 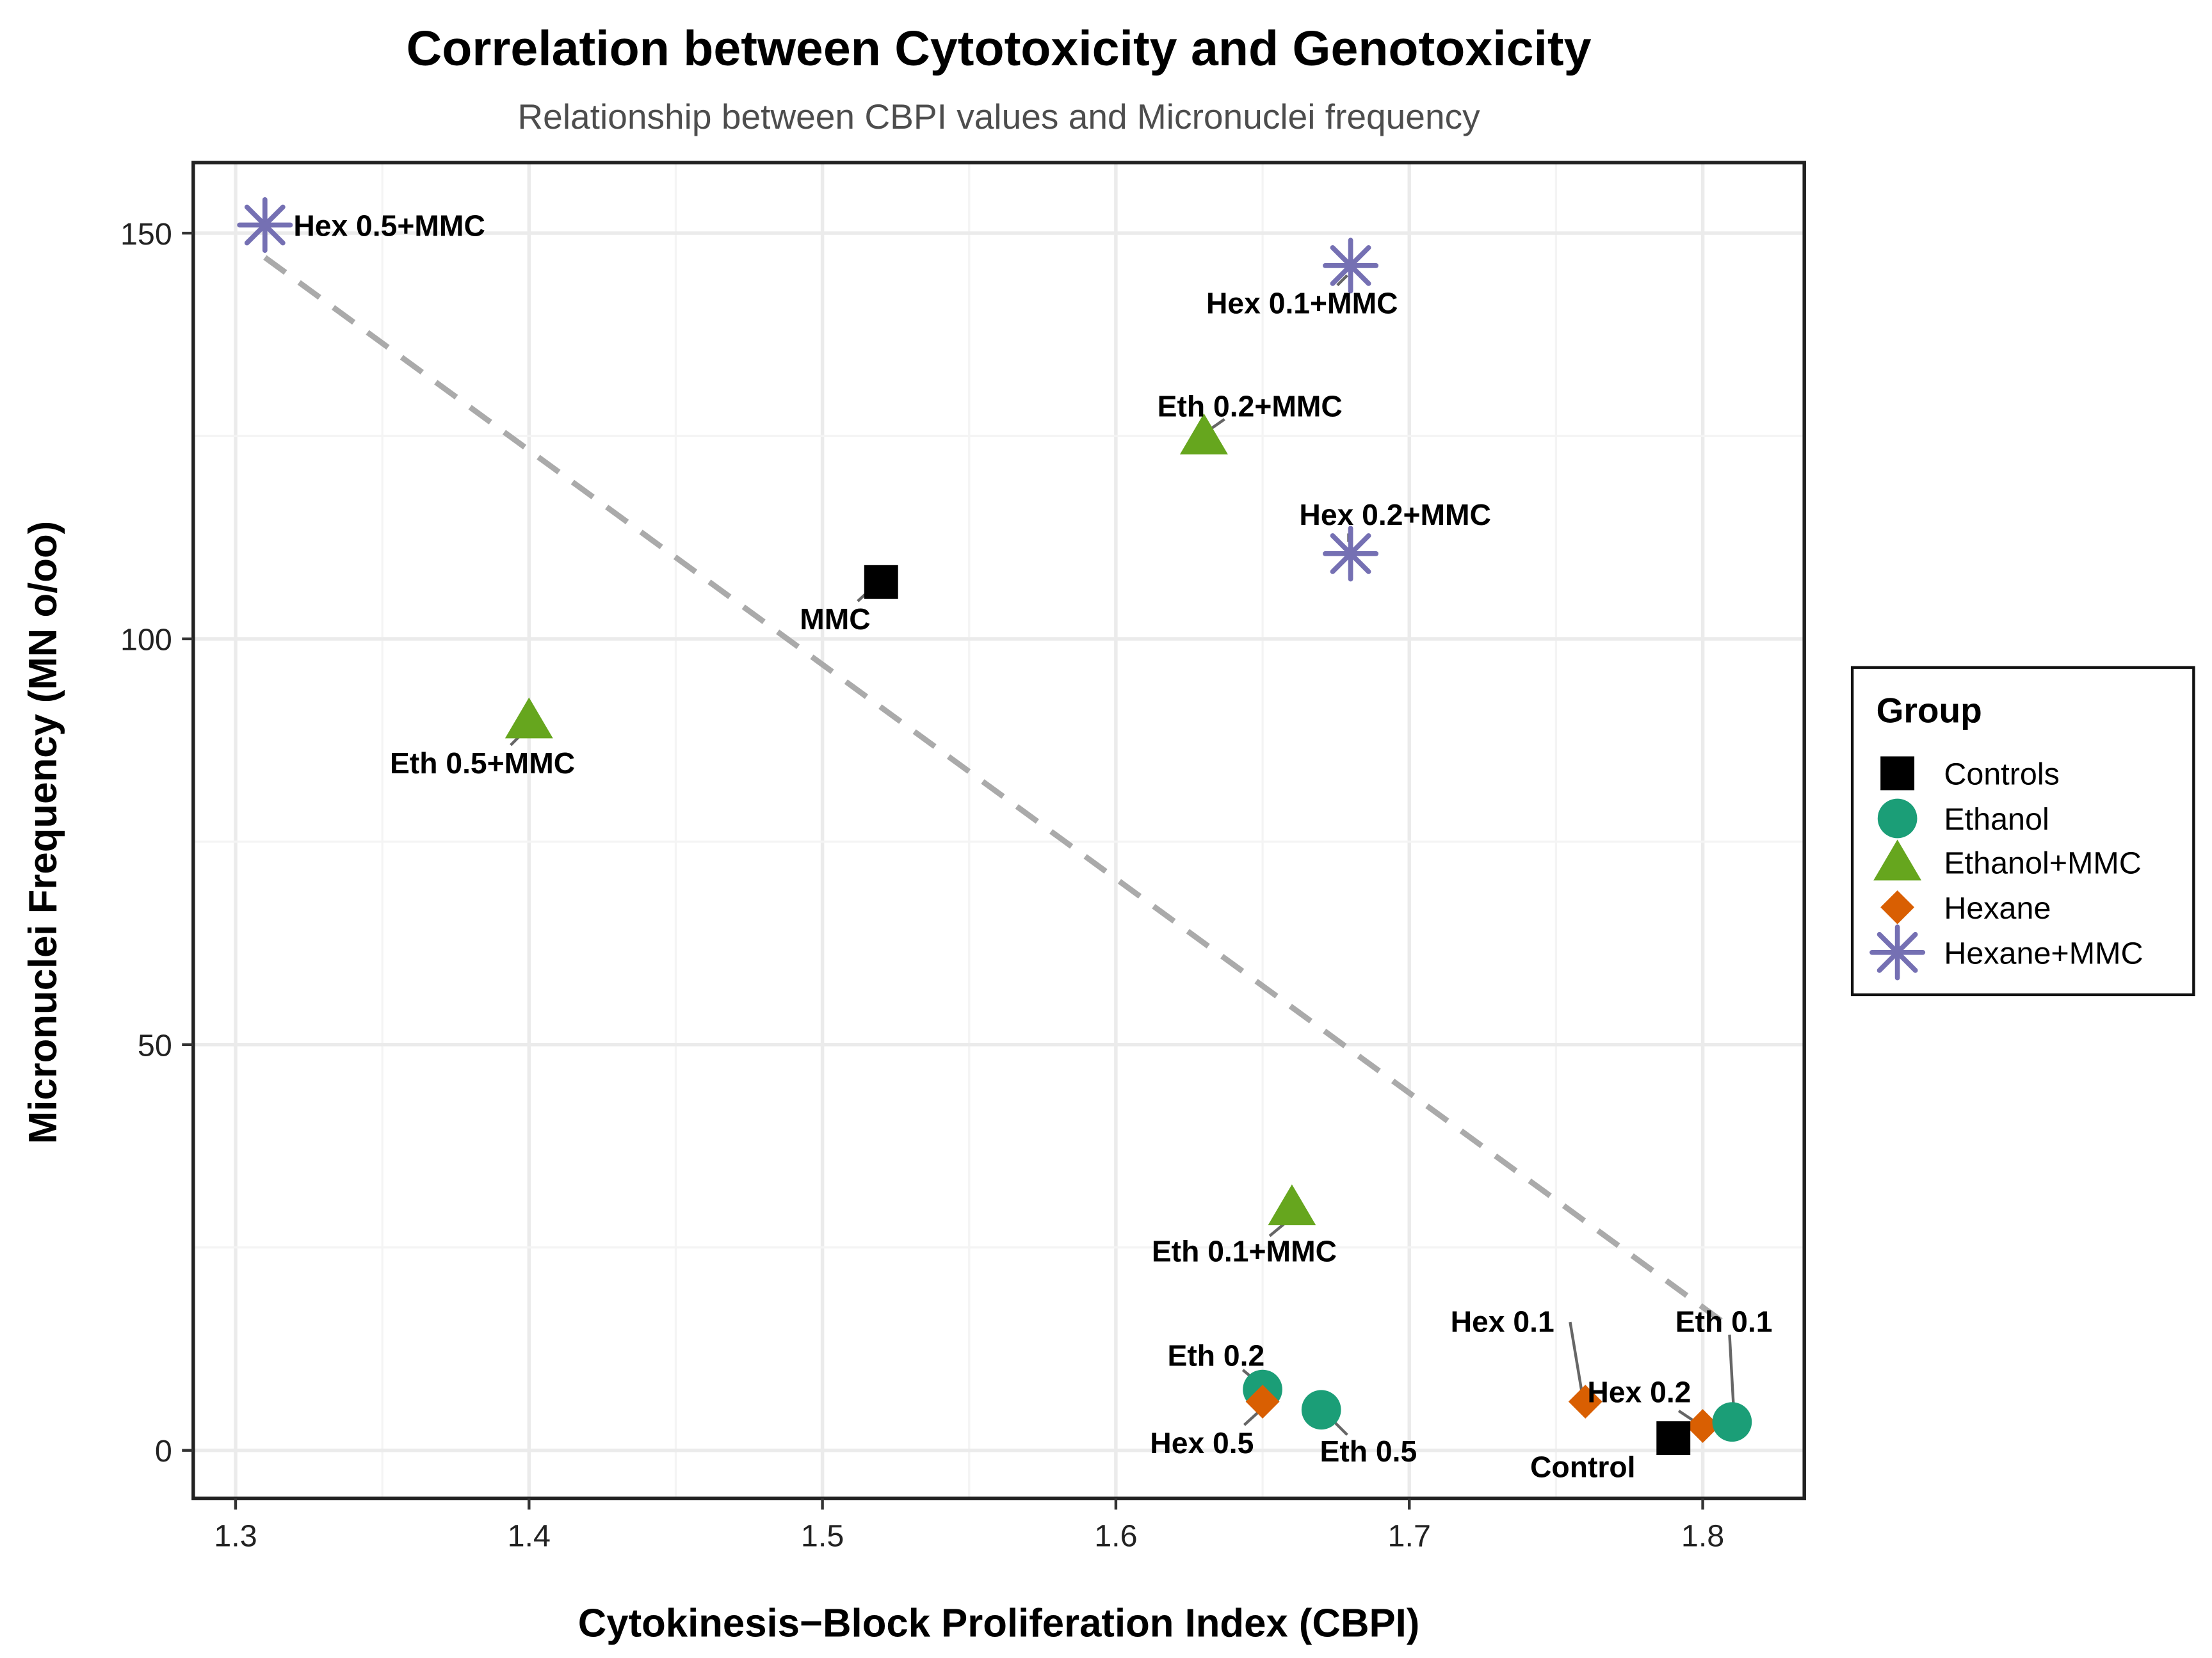 What do you see at coordinates (2001, 774) in the screenshot?
I see `legend-label: Controls` at bounding box center [2001, 774].